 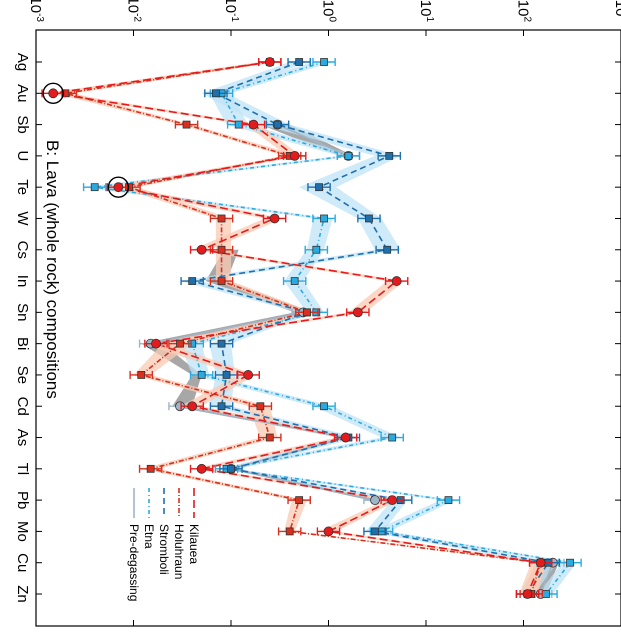 I want to click on point-kilauea-in, so click(x=396, y=281).